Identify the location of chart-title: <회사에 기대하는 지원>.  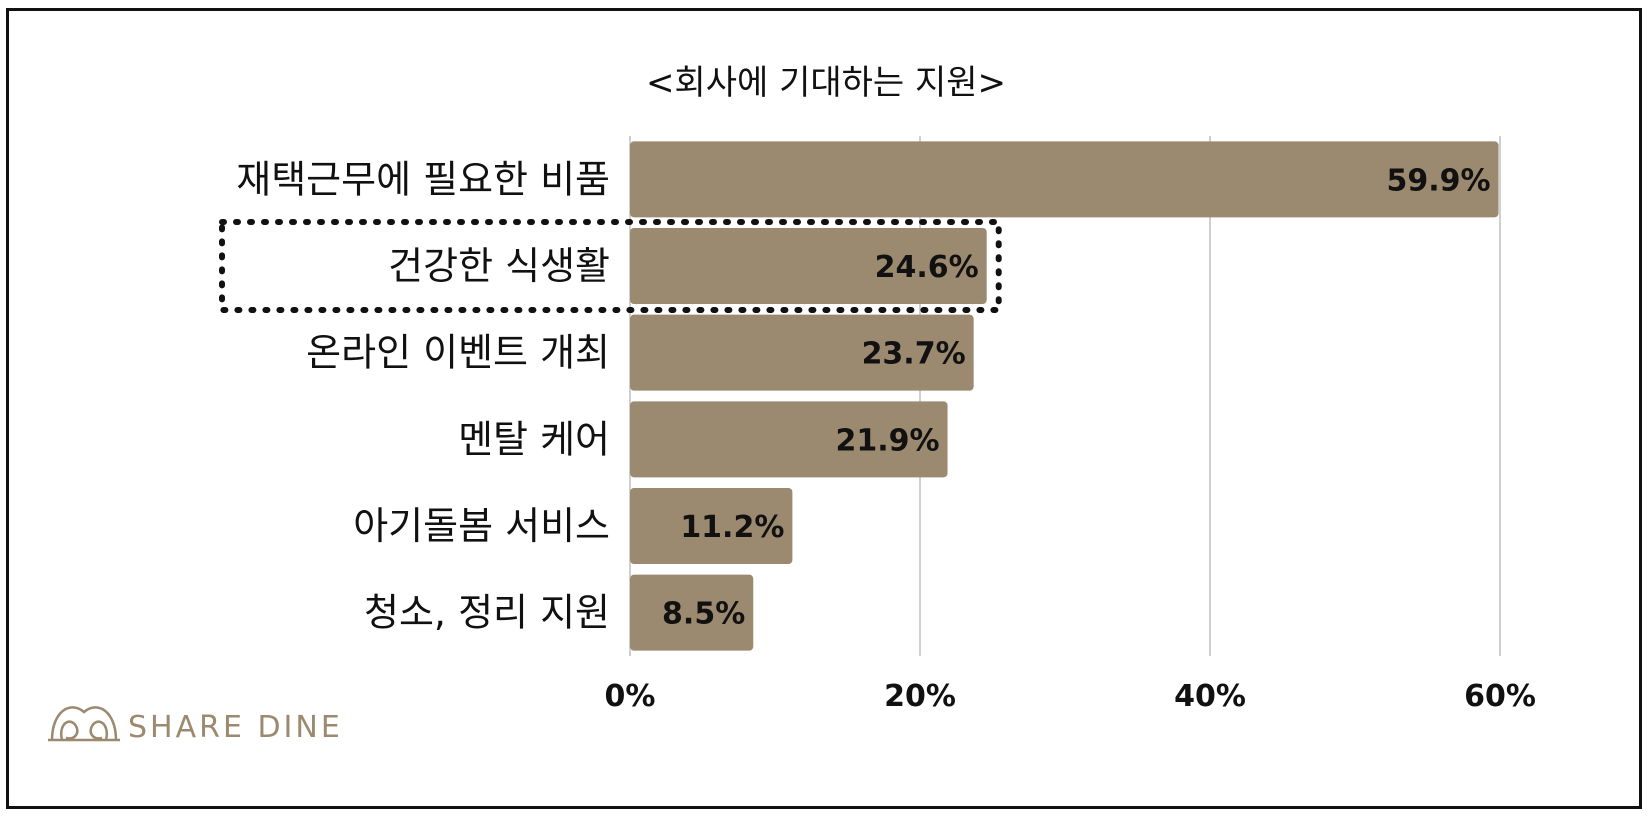
(826, 83).